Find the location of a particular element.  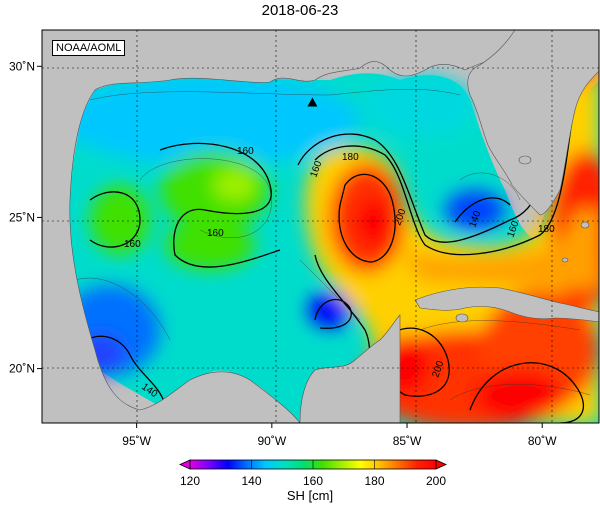

colorbar-unit-label: SH [cm] is located at coordinates (310, 495).